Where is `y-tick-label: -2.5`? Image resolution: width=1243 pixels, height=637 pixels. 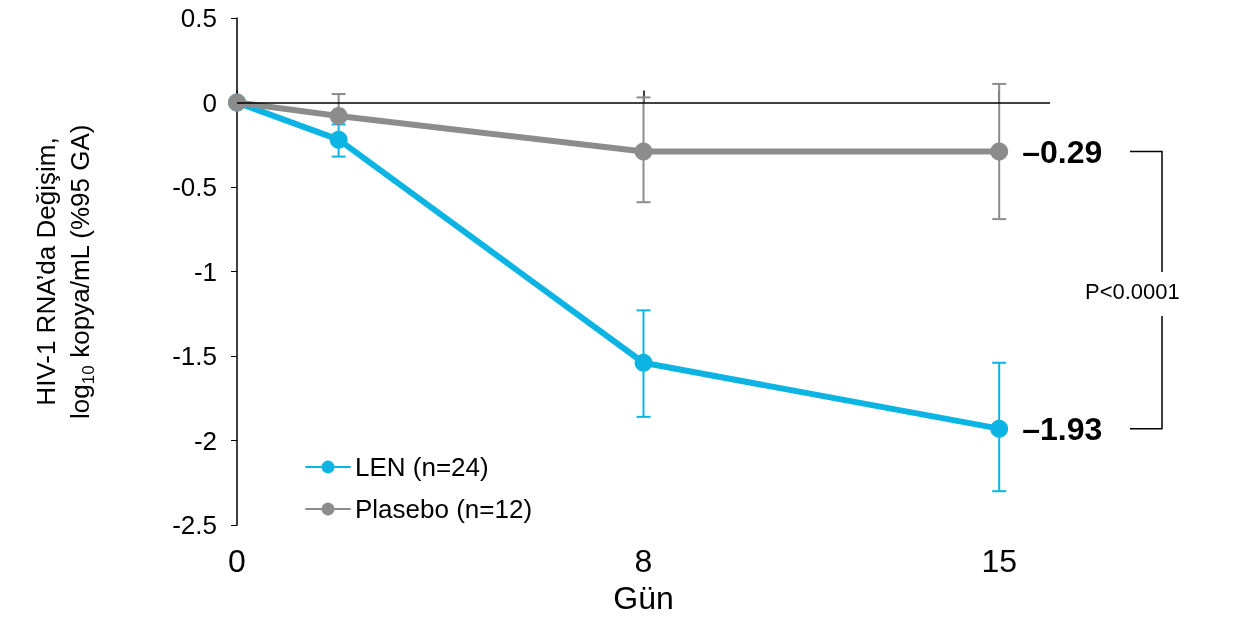
y-tick-label: -2.5 is located at coordinates (194, 525).